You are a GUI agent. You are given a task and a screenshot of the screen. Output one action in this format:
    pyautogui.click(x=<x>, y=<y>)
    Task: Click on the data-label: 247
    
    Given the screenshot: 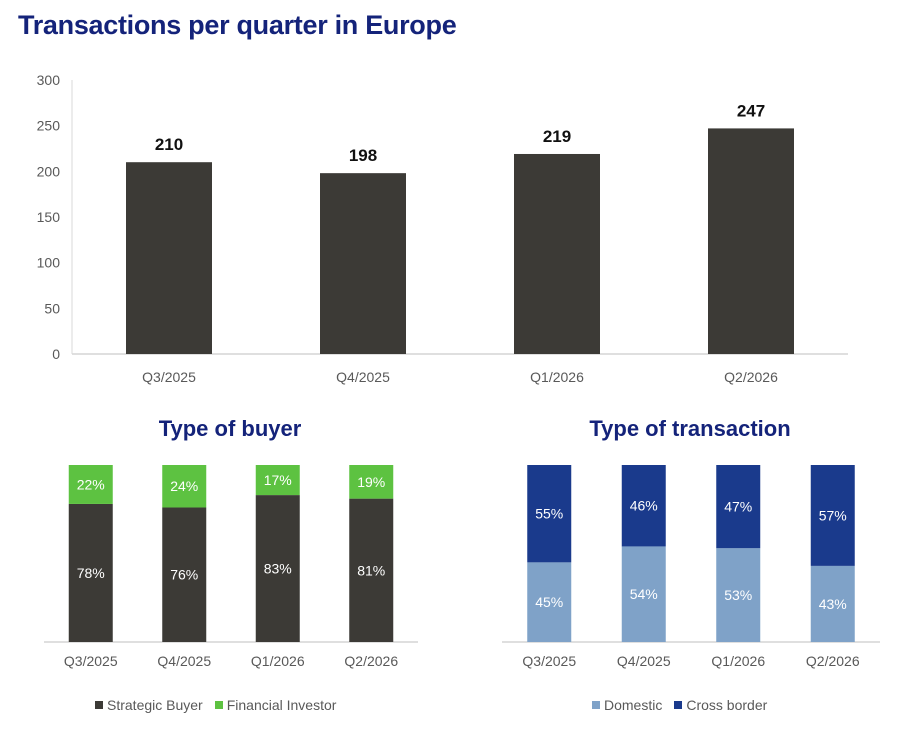 What is the action you would take?
    pyautogui.click(x=751, y=110)
    